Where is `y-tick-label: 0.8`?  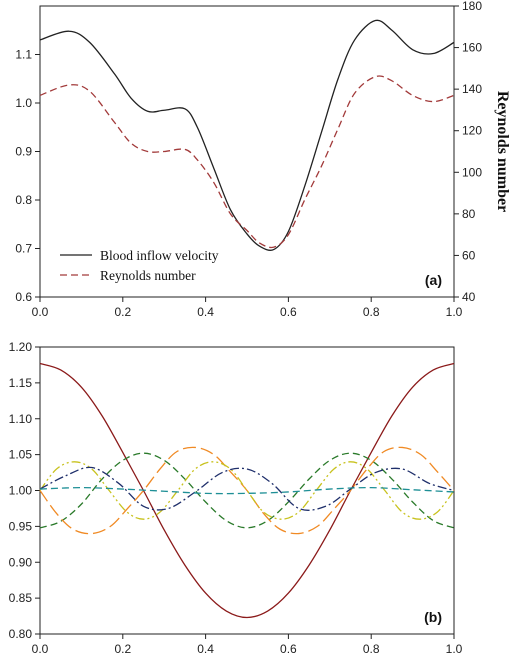 y-tick-label: 0.8 is located at coordinates (23, 200).